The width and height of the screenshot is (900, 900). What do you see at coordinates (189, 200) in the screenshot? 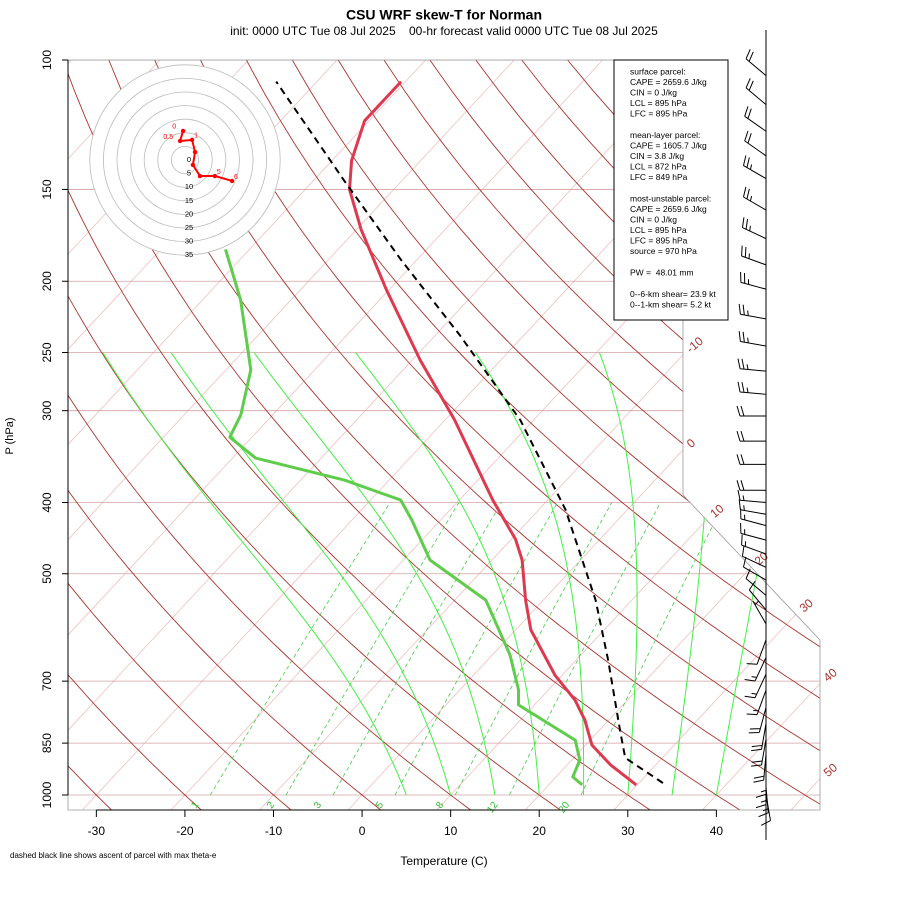
I see `hodograph-ring-label: 15` at bounding box center [189, 200].